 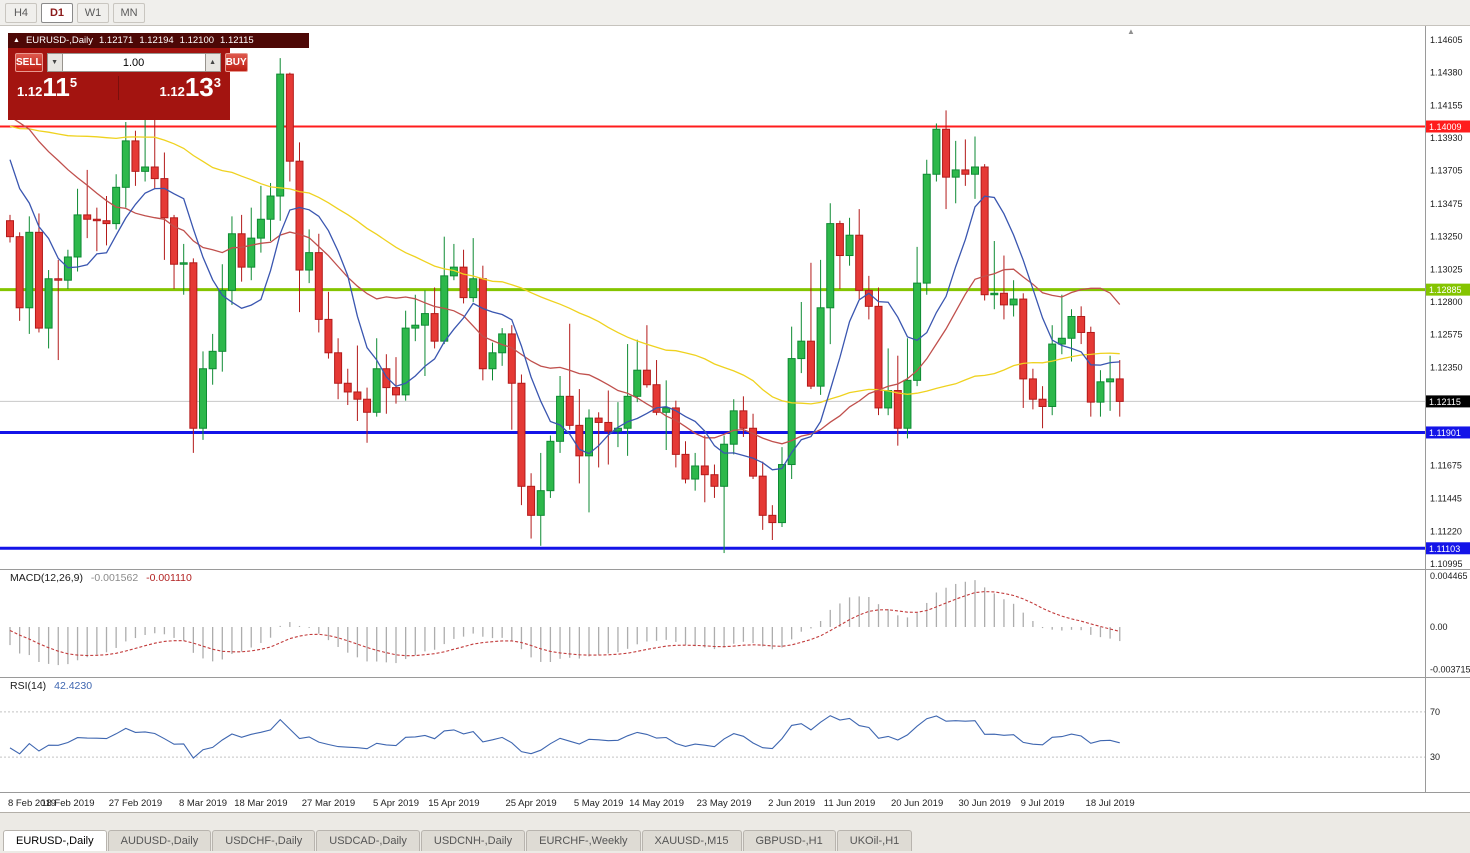 I want to click on date-axis-label: 18 Feb 2019, so click(x=67, y=803).